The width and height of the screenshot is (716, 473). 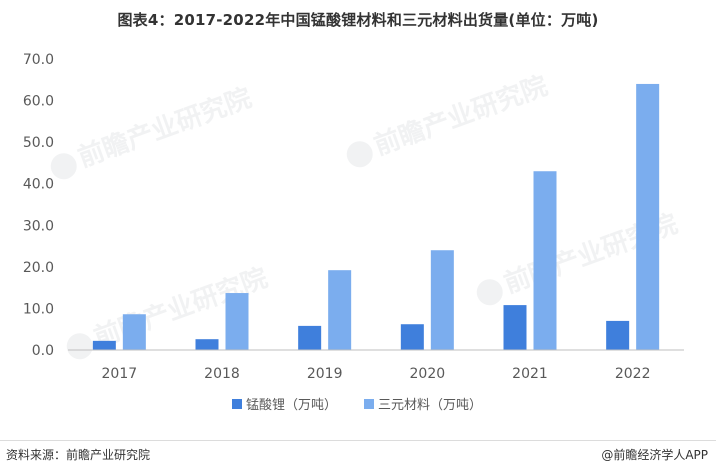 I want to click on y-tick-label: 30.0, so click(x=38, y=226).